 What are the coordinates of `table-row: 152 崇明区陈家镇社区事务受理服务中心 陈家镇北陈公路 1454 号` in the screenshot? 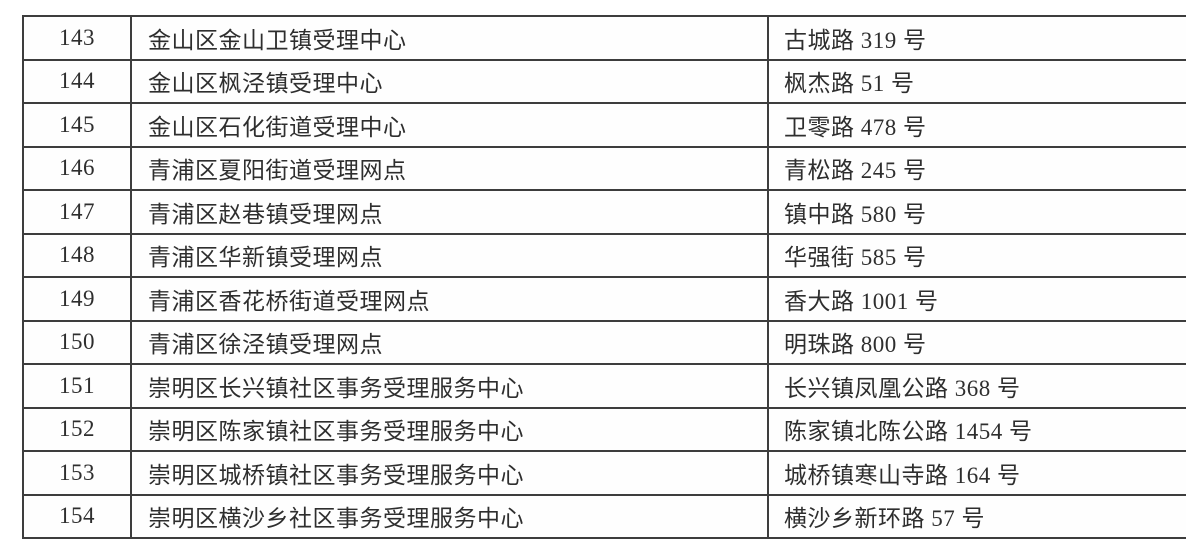 It's located at (604, 429).